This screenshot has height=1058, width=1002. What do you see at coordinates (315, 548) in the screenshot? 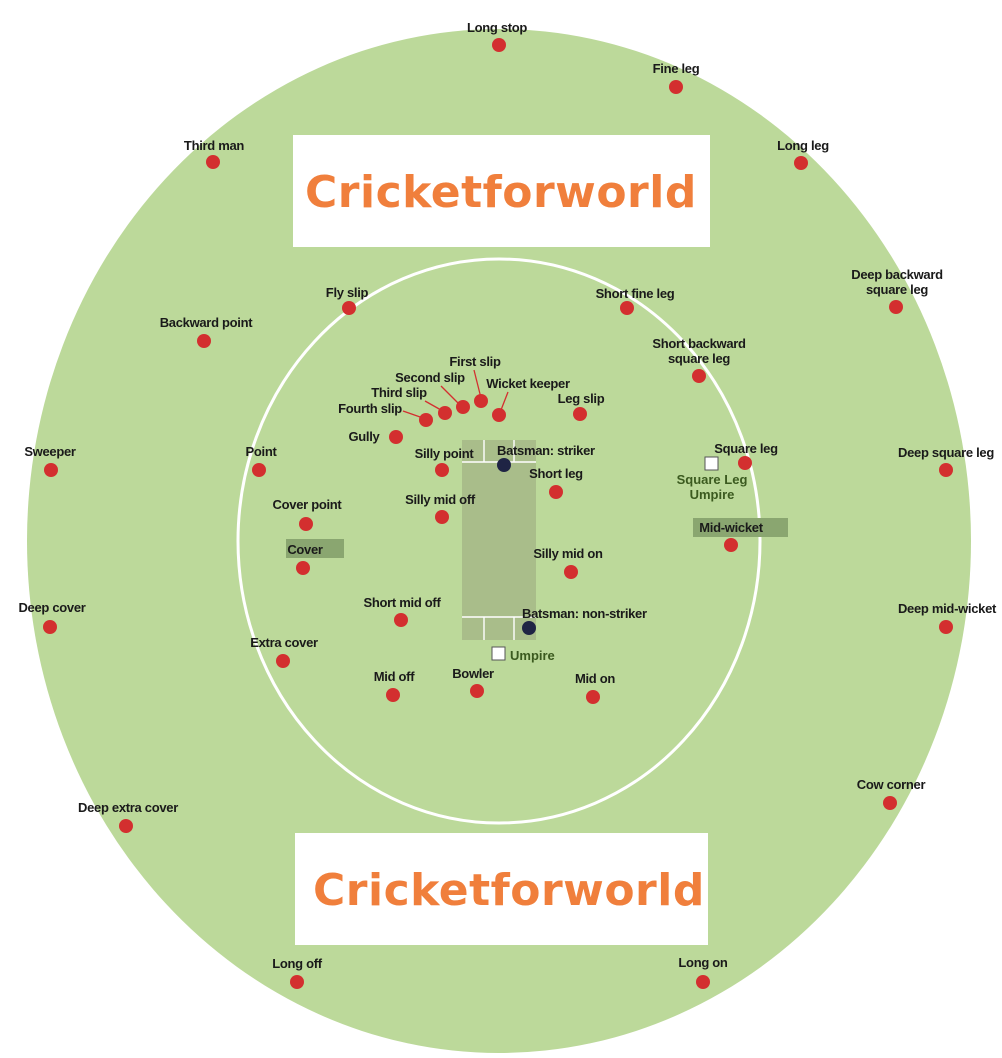
I see `cover-label-highlight` at bounding box center [315, 548].